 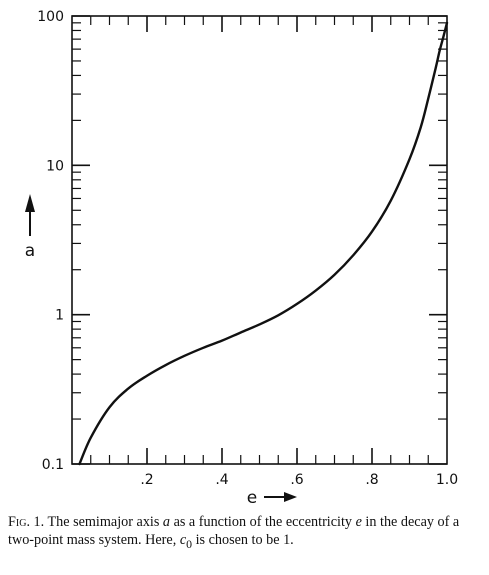 What do you see at coordinates (371, 480) in the screenshot?
I see `x-tick-label: .8` at bounding box center [371, 480].